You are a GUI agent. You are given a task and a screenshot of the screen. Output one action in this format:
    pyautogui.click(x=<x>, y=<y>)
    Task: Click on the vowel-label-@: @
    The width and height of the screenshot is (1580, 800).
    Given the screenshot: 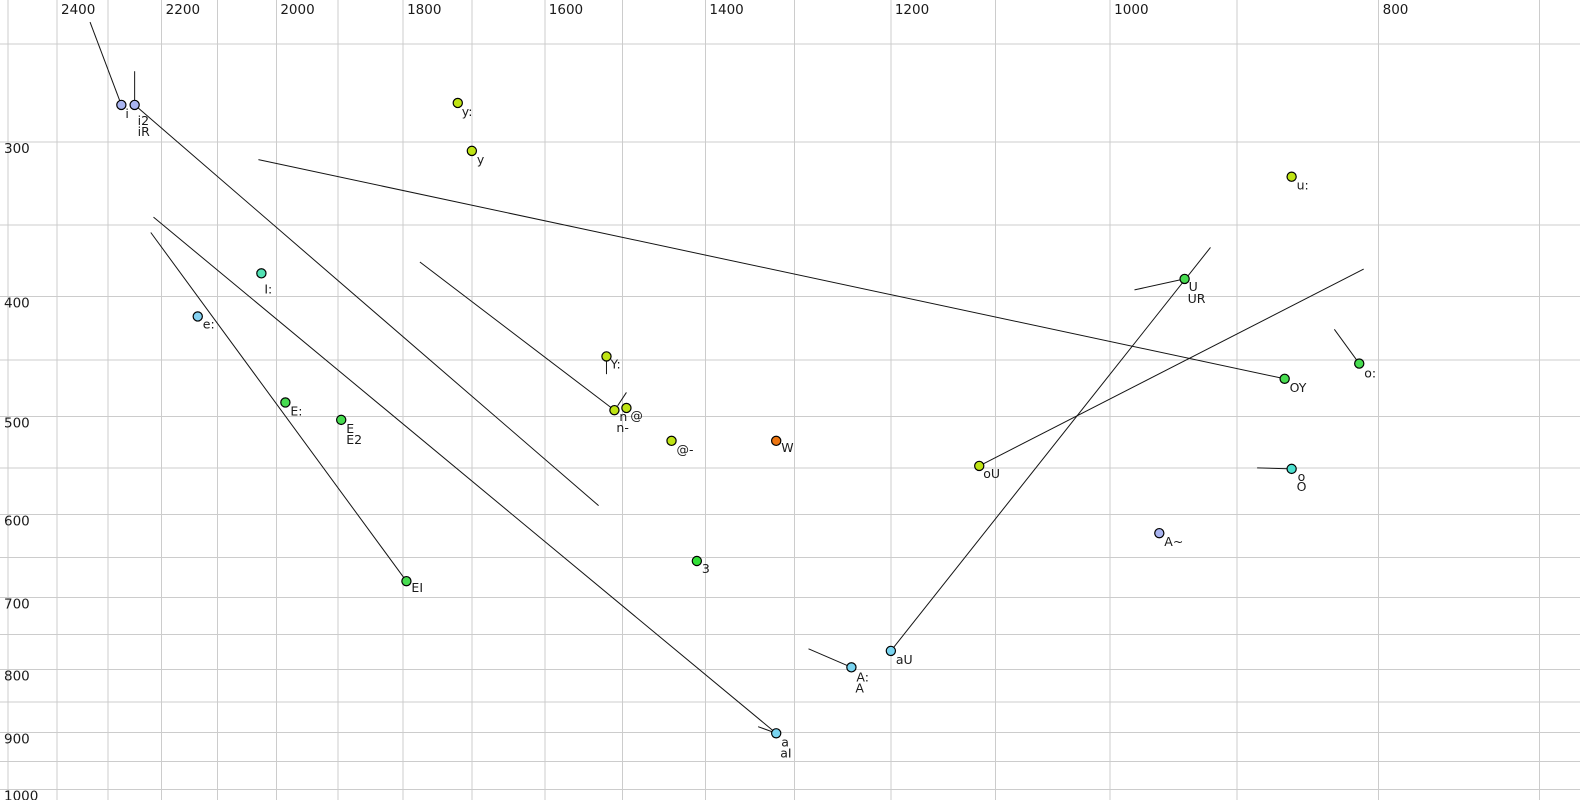 What is the action you would take?
    pyautogui.click(x=636, y=415)
    